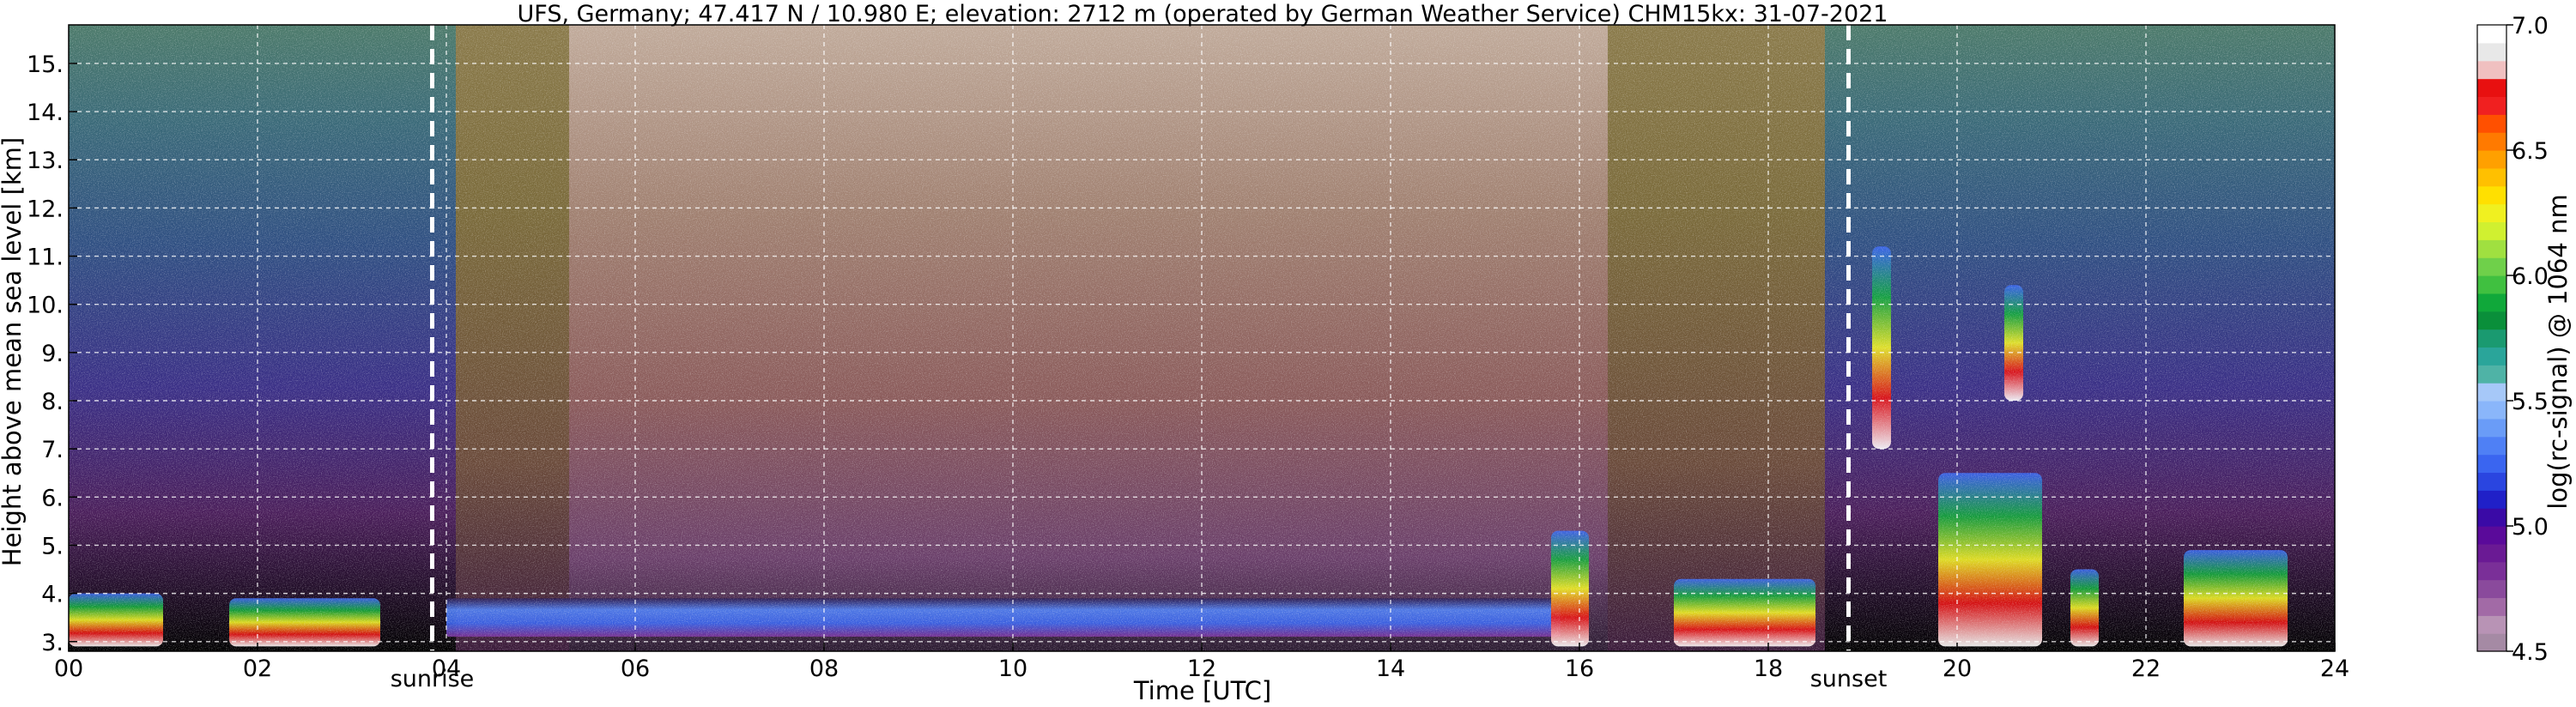 This screenshot has width=2576, height=707. What do you see at coordinates (52, 402) in the screenshot?
I see `y-tick-label: 8.` at bounding box center [52, 402].